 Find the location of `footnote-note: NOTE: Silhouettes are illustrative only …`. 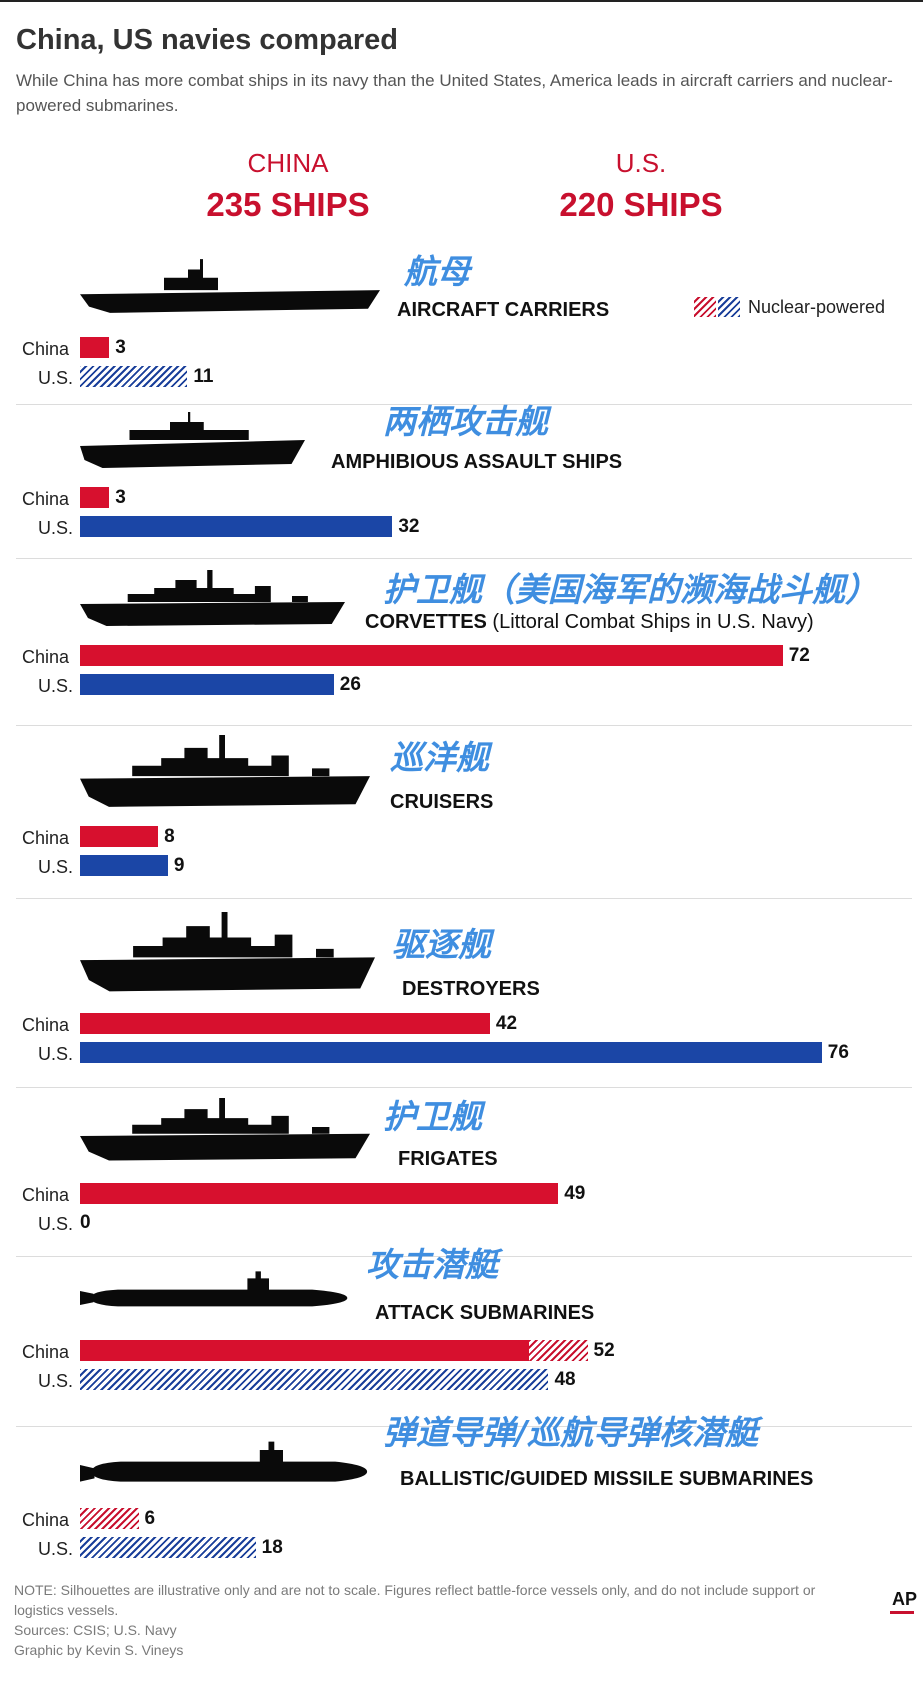

footnote-note: NOTE: Silhouettes are illustrative only … is located at coordinates (415, 1600).